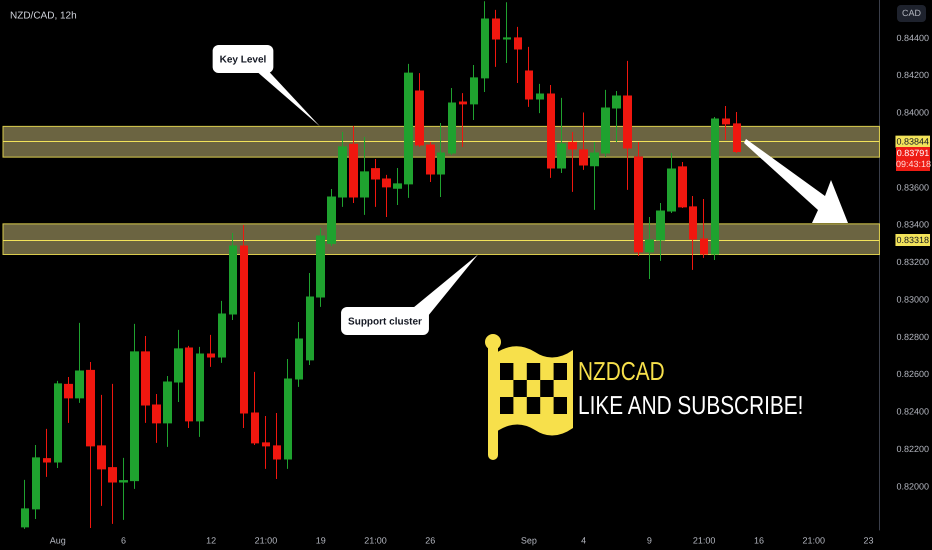  I want to click on text: NZD/CAD, 12h, so click(43, 16).